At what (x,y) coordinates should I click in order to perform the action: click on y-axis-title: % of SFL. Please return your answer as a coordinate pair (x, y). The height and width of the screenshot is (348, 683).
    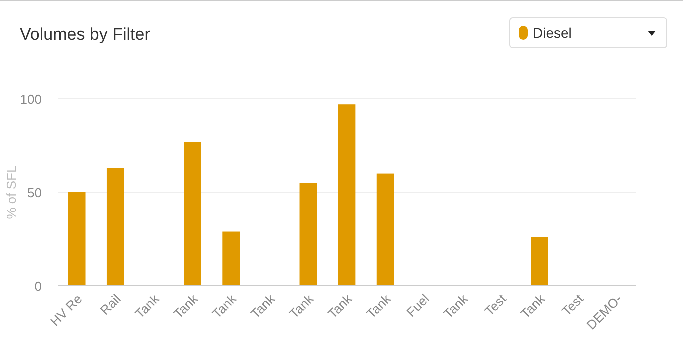
    Looking at the image, I should click on (11, 193).